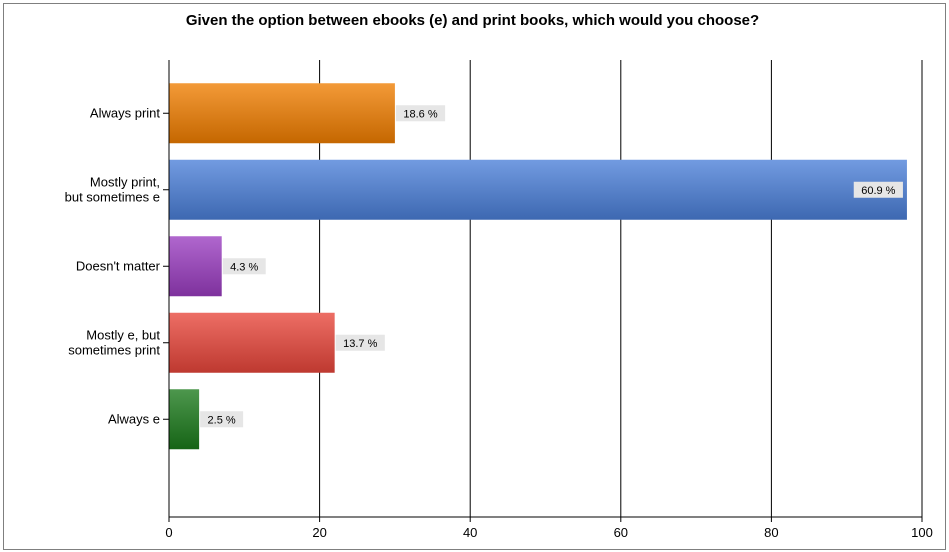  What do you see at coordinates (470, 532) in the screenshot?
I see `x-tick-label: 40` at bounding box center [470, 532].